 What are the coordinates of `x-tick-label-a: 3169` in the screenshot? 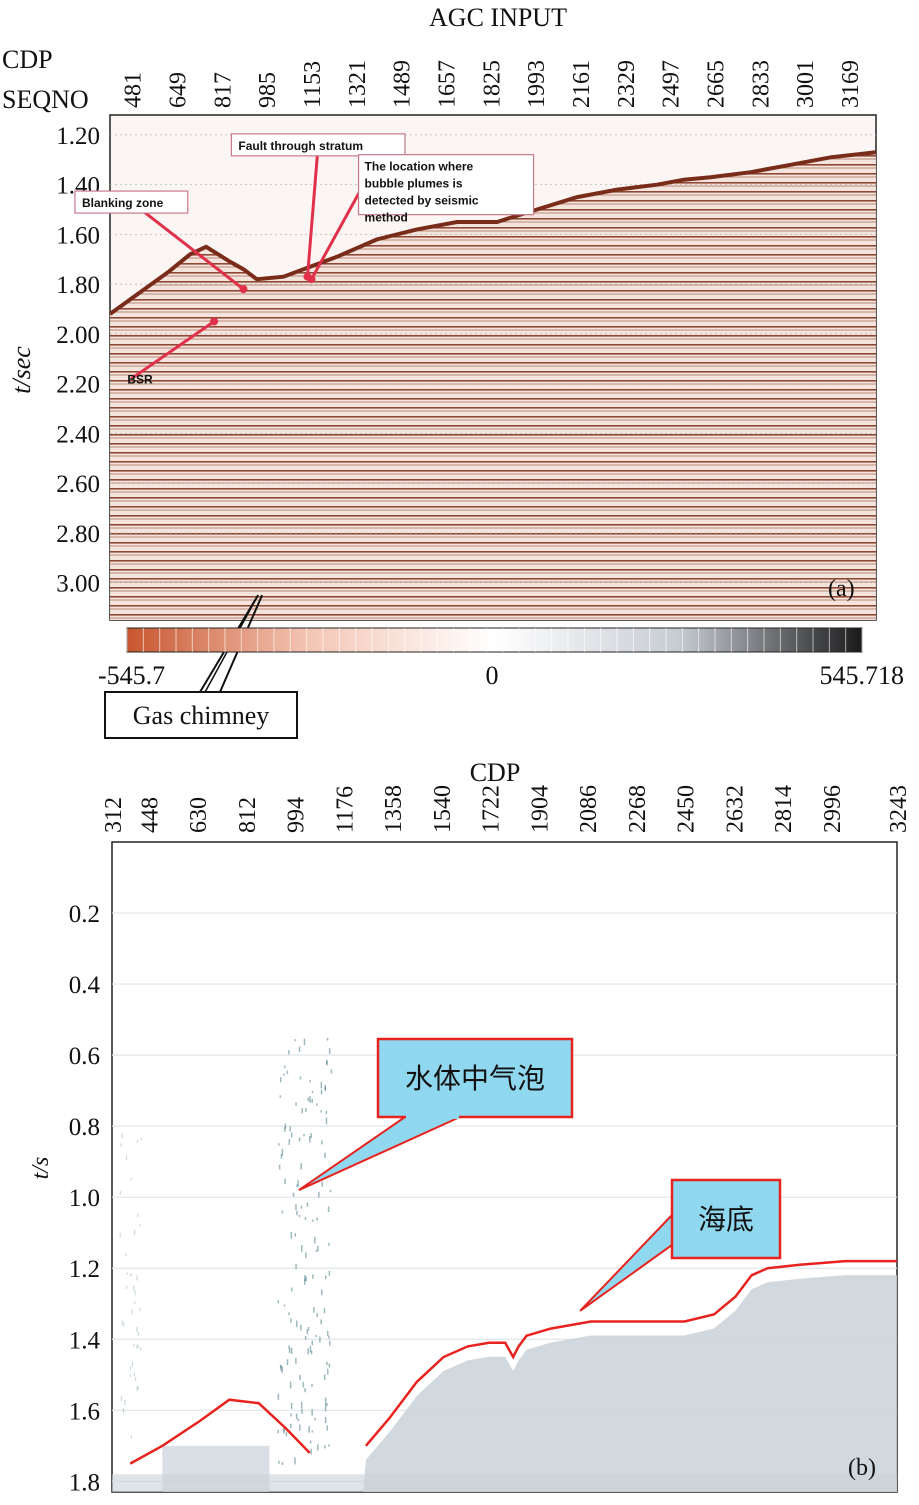 It's located at (851, 84).